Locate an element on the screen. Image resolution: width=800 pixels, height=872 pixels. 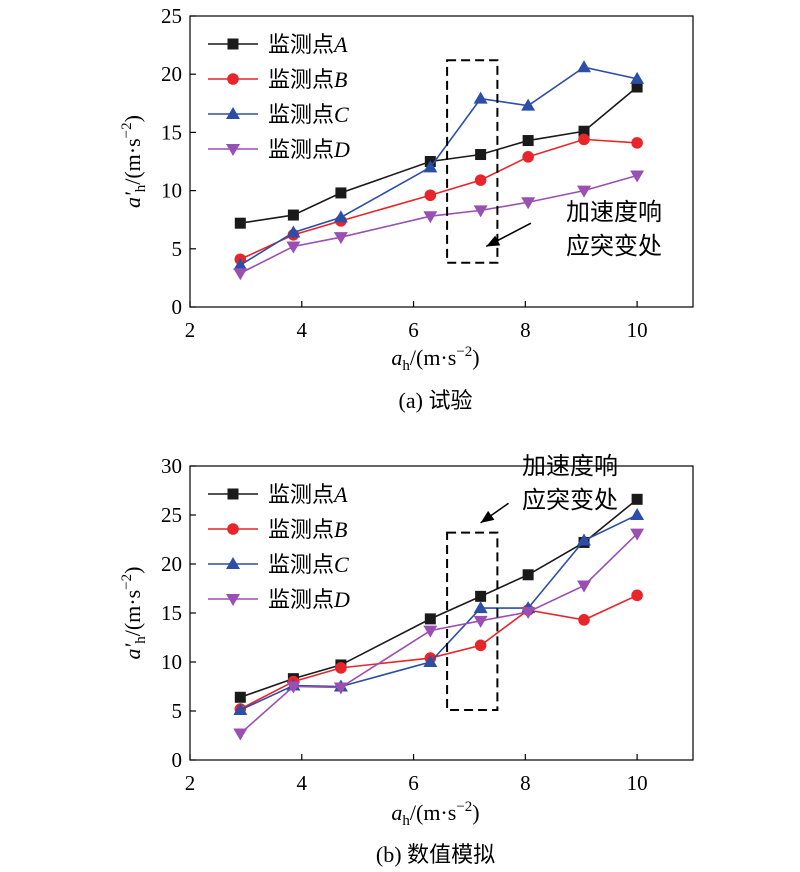
chart-b-x-tick-label: 8 is located at coordinates (525, 783).